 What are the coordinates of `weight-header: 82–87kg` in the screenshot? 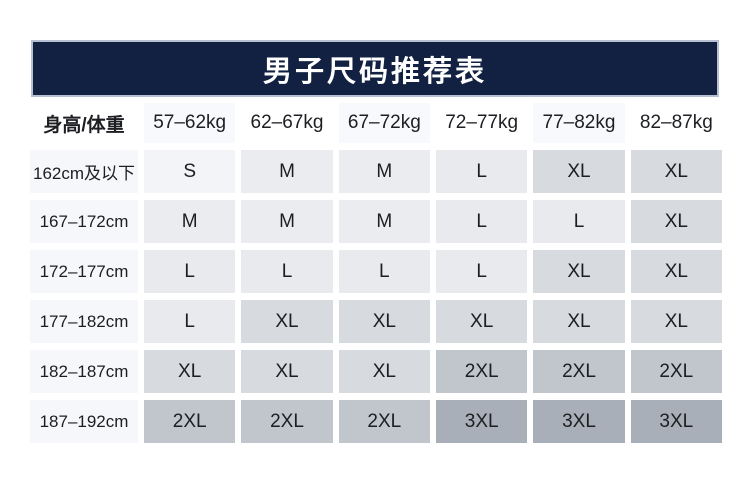 It's located at (676, 123).